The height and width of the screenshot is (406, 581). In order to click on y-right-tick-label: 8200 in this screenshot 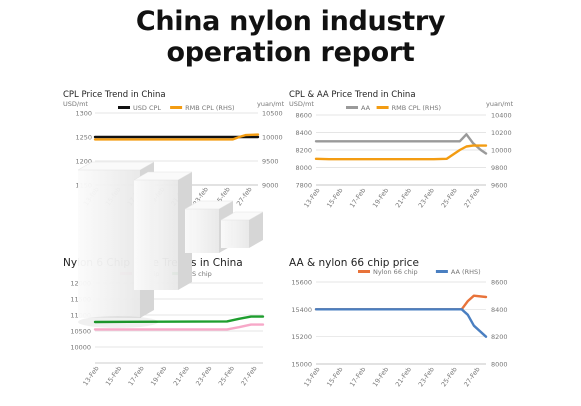, I will do `click(499, 337)`.